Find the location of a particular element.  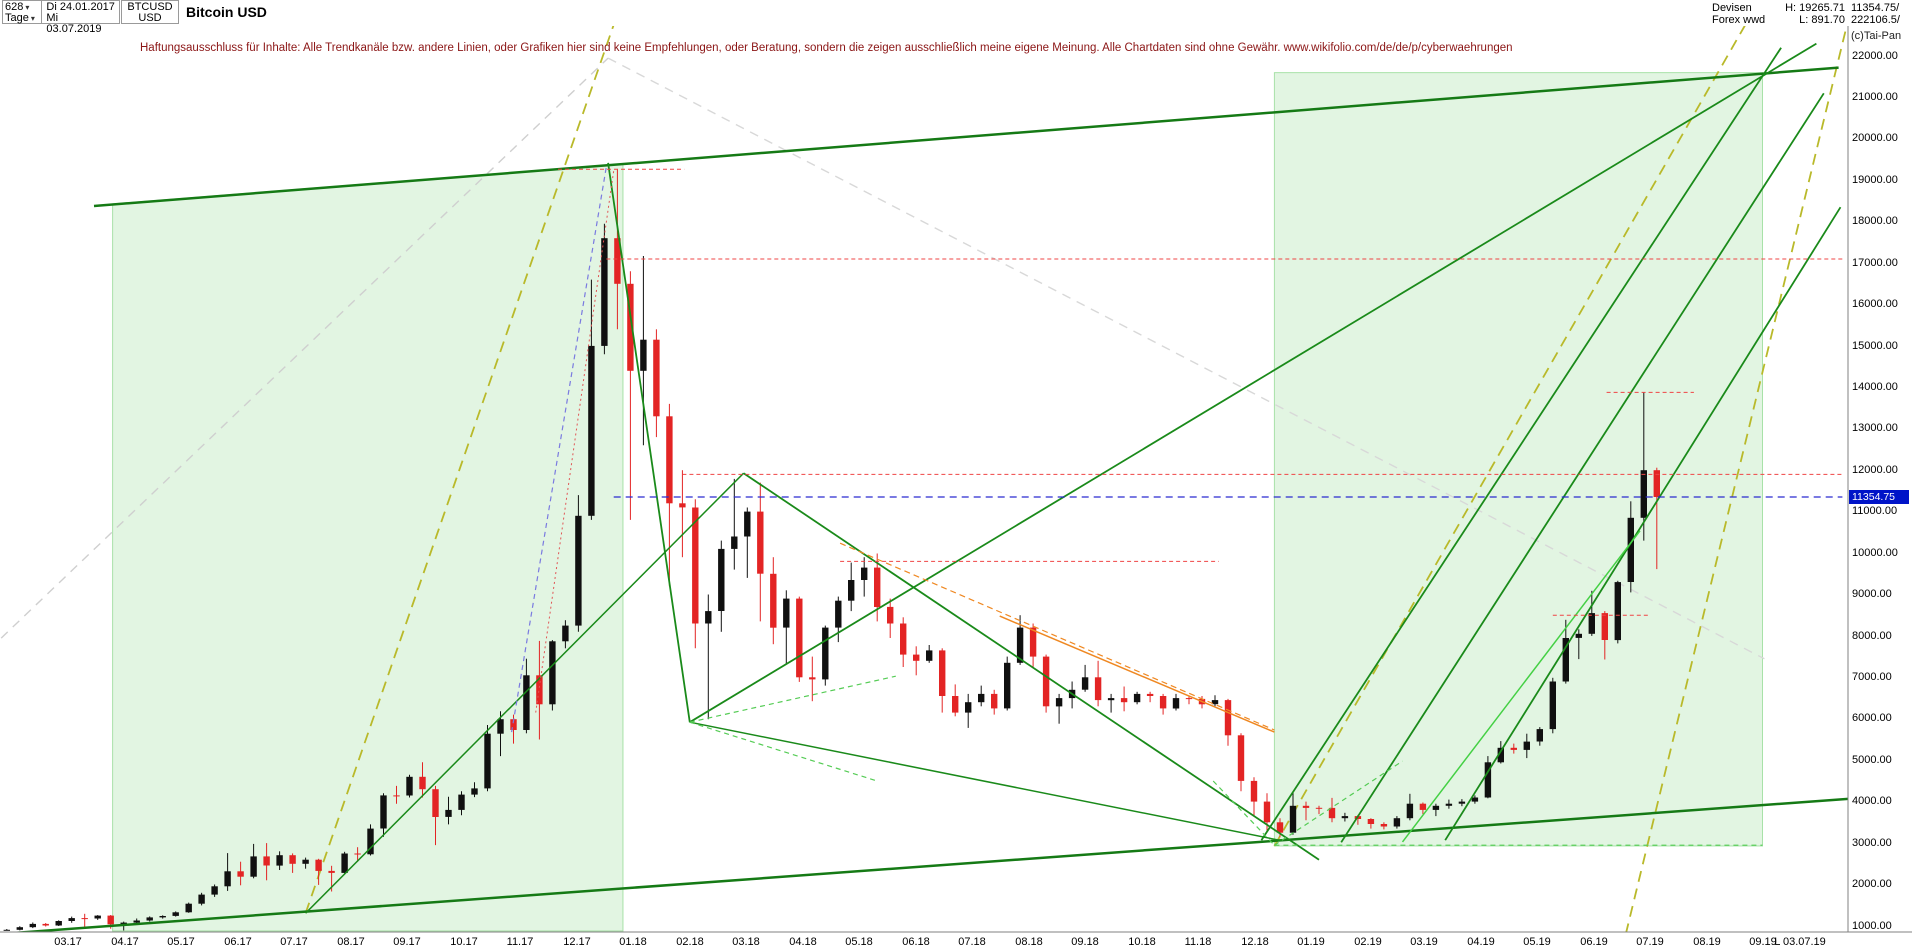

timeframe-dropdown: Tage ▾ is located at coordinates (22, 18).